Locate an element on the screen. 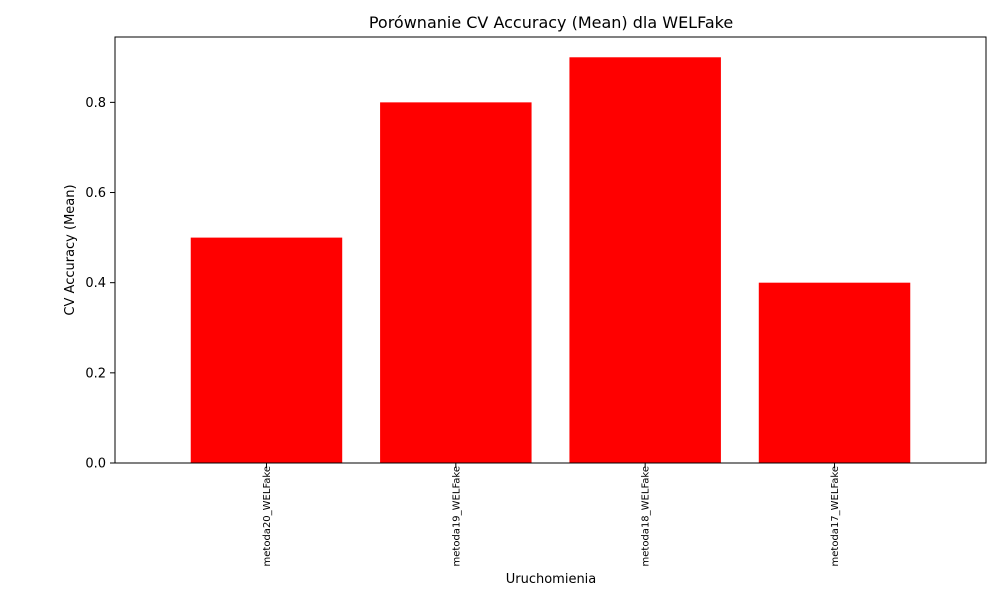 The height and width of the screenshot is (600, 1000). y-tick-label: 0.6 is located at coordinates (95, 193).